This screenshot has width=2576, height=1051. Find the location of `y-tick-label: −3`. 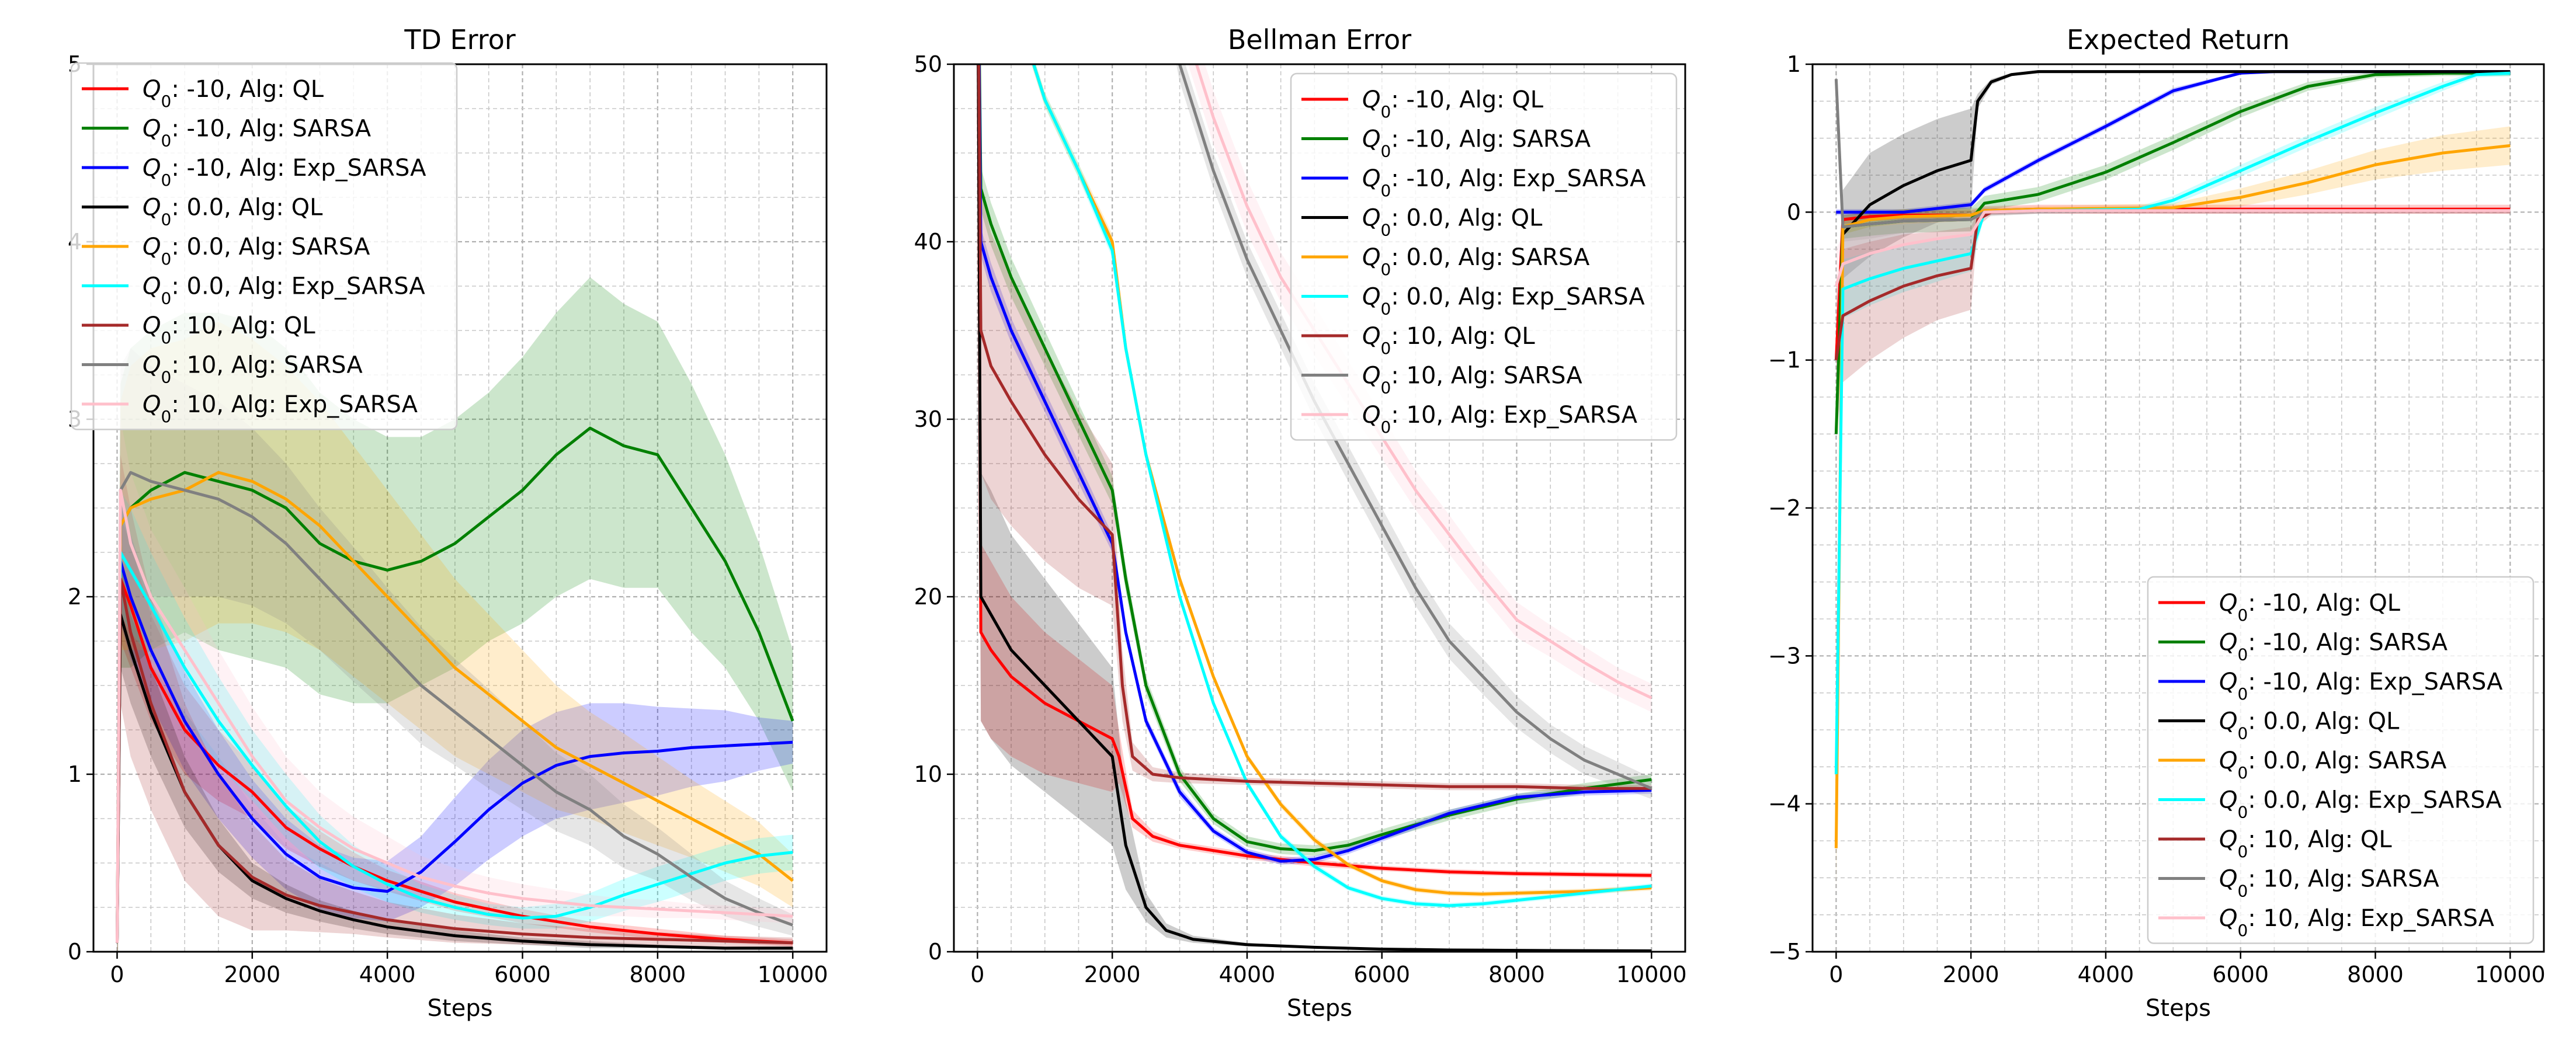

y-tick-label: −3 is located at coordinates (1784, 656).